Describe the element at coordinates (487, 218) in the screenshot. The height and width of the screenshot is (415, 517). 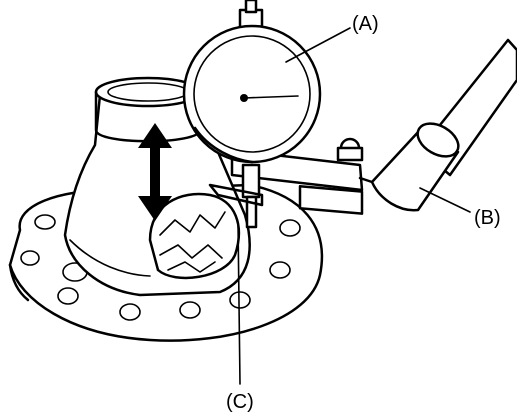
I see `label-magnetic-base: (B)` at that location.